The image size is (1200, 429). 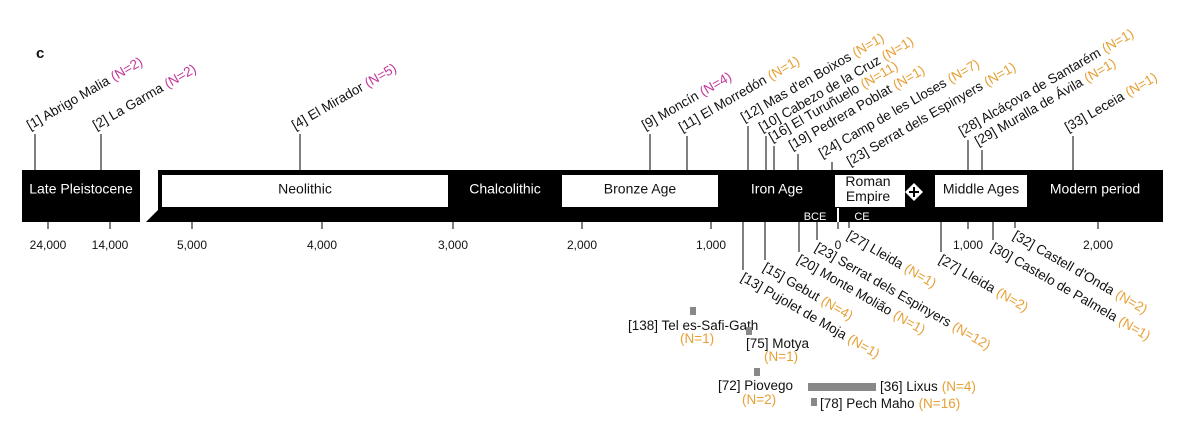 I want to click on period-label: Modern period, so click(x=1095, y=189).